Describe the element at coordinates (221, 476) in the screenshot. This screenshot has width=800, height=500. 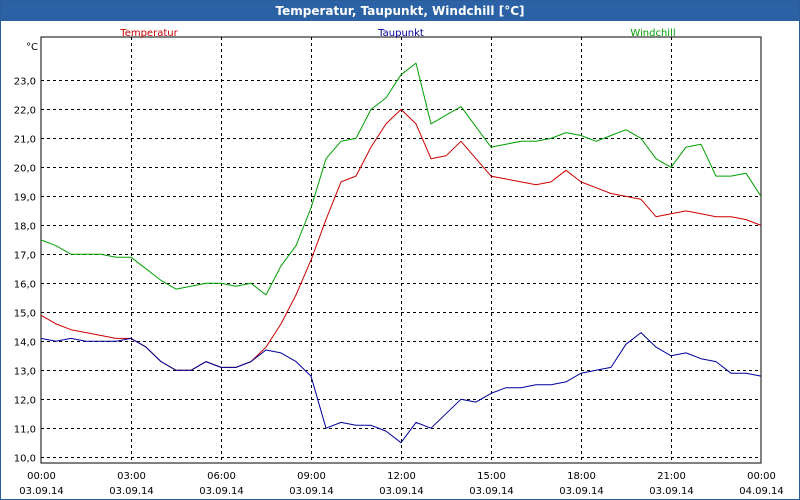
I see `x-tick-label: 06:00` at that location.